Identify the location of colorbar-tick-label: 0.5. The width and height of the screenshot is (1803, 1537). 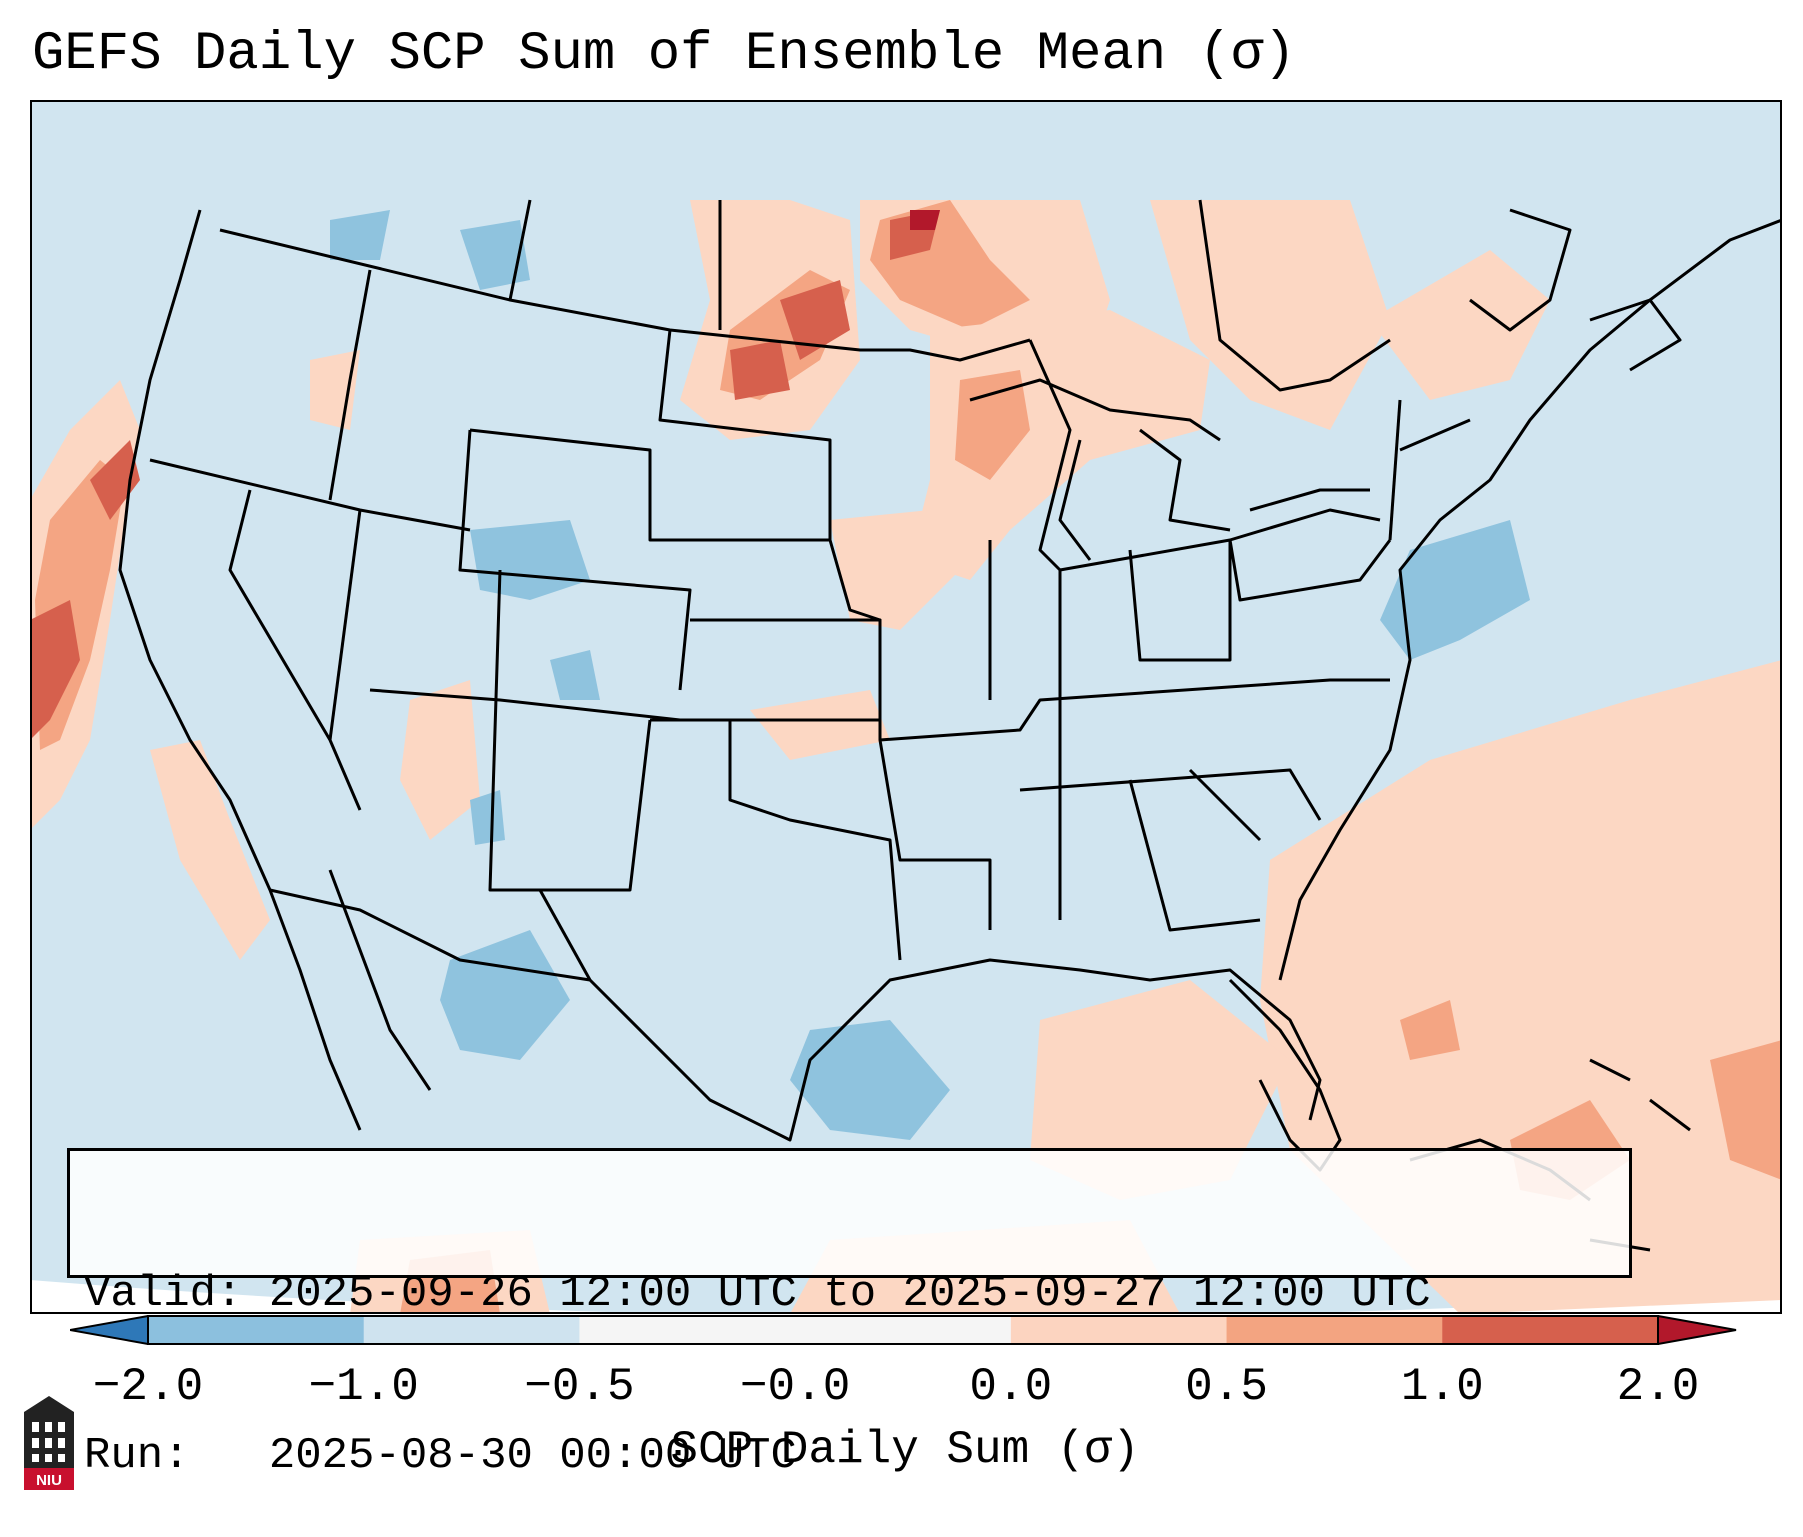
(1226, 1387).